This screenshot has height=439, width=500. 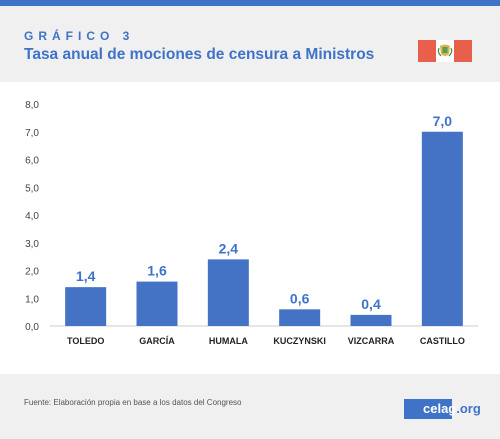 I want to click on top-accent-bar, so click(x=250, y=3).